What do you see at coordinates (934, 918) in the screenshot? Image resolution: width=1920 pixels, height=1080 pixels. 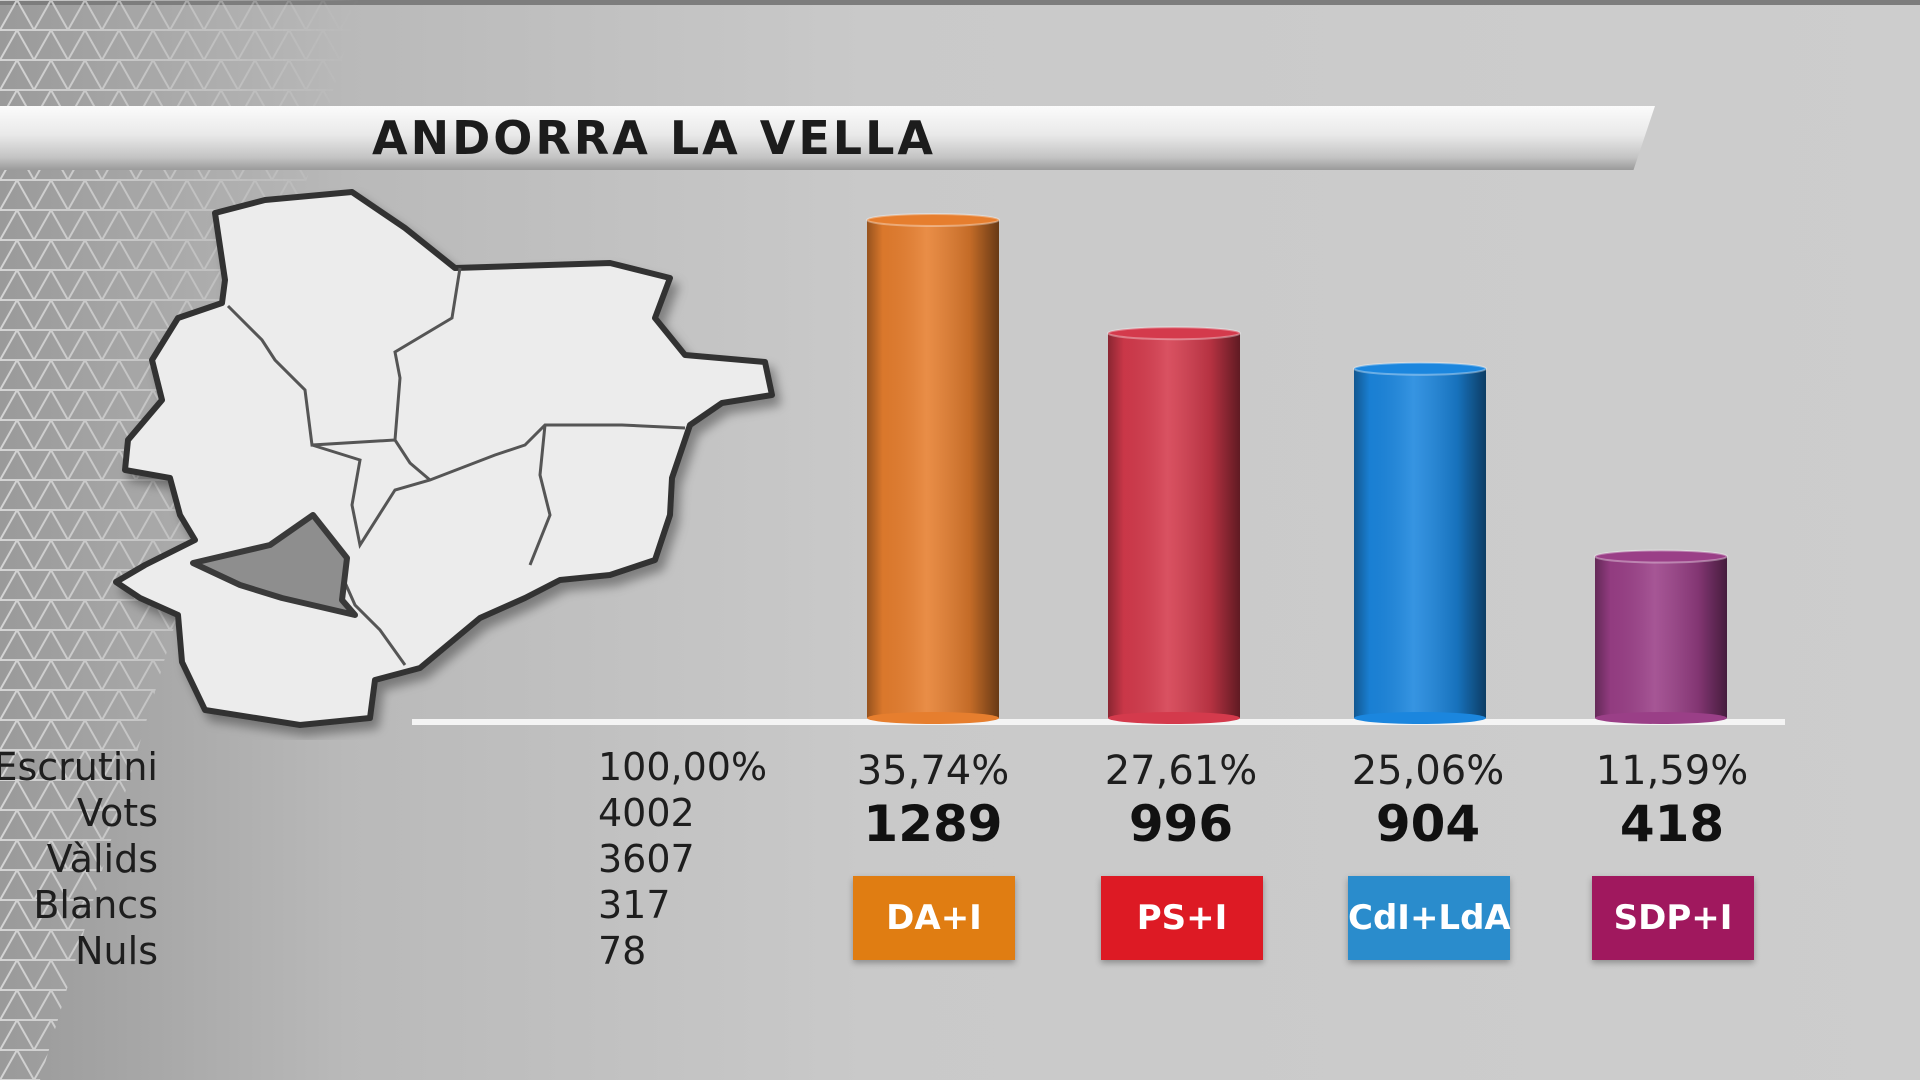 I see `party-badge-da-i: DA+I` at bounding box center [934, 918].